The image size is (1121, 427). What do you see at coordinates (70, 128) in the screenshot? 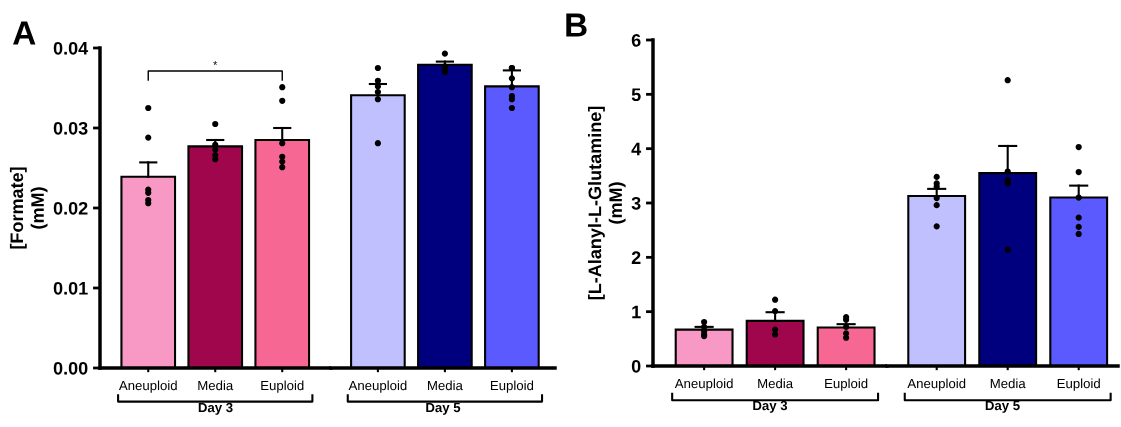
I see `y-tick-label: 0.03` at bounding box center [70, 128].